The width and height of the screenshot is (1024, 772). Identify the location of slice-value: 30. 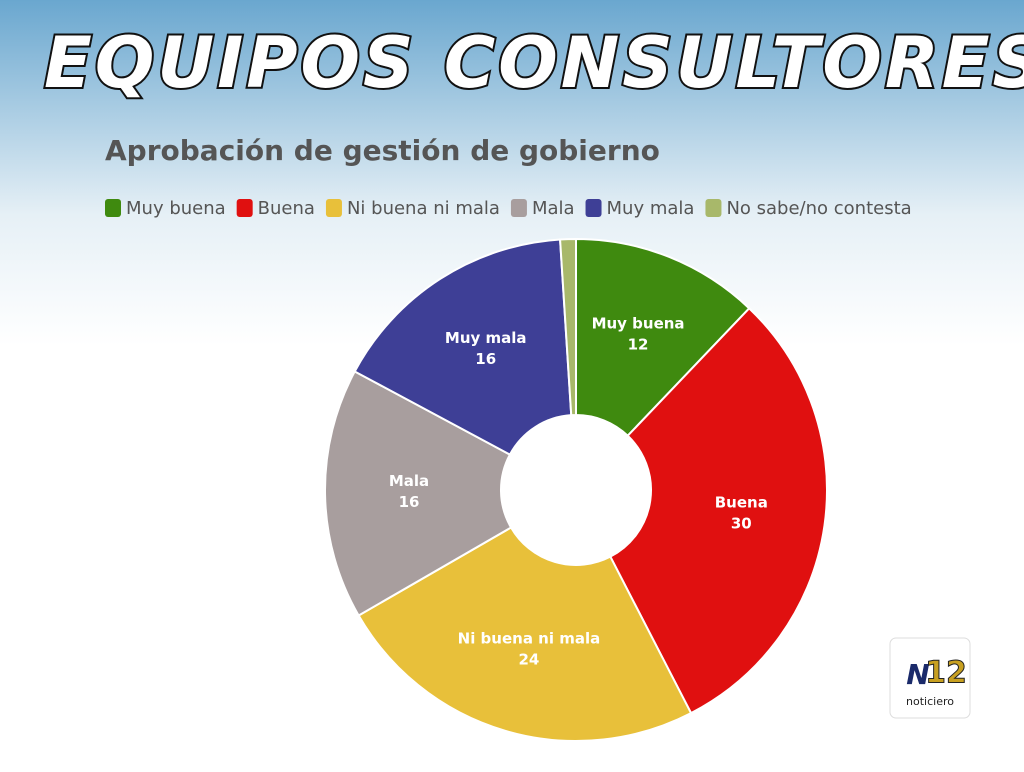
(741, 523).